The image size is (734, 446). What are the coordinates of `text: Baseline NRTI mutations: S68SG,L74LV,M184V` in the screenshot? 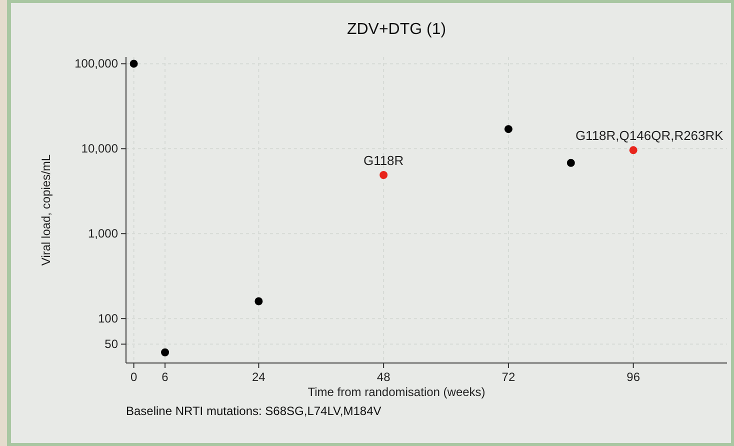 It's located at (254, 411).